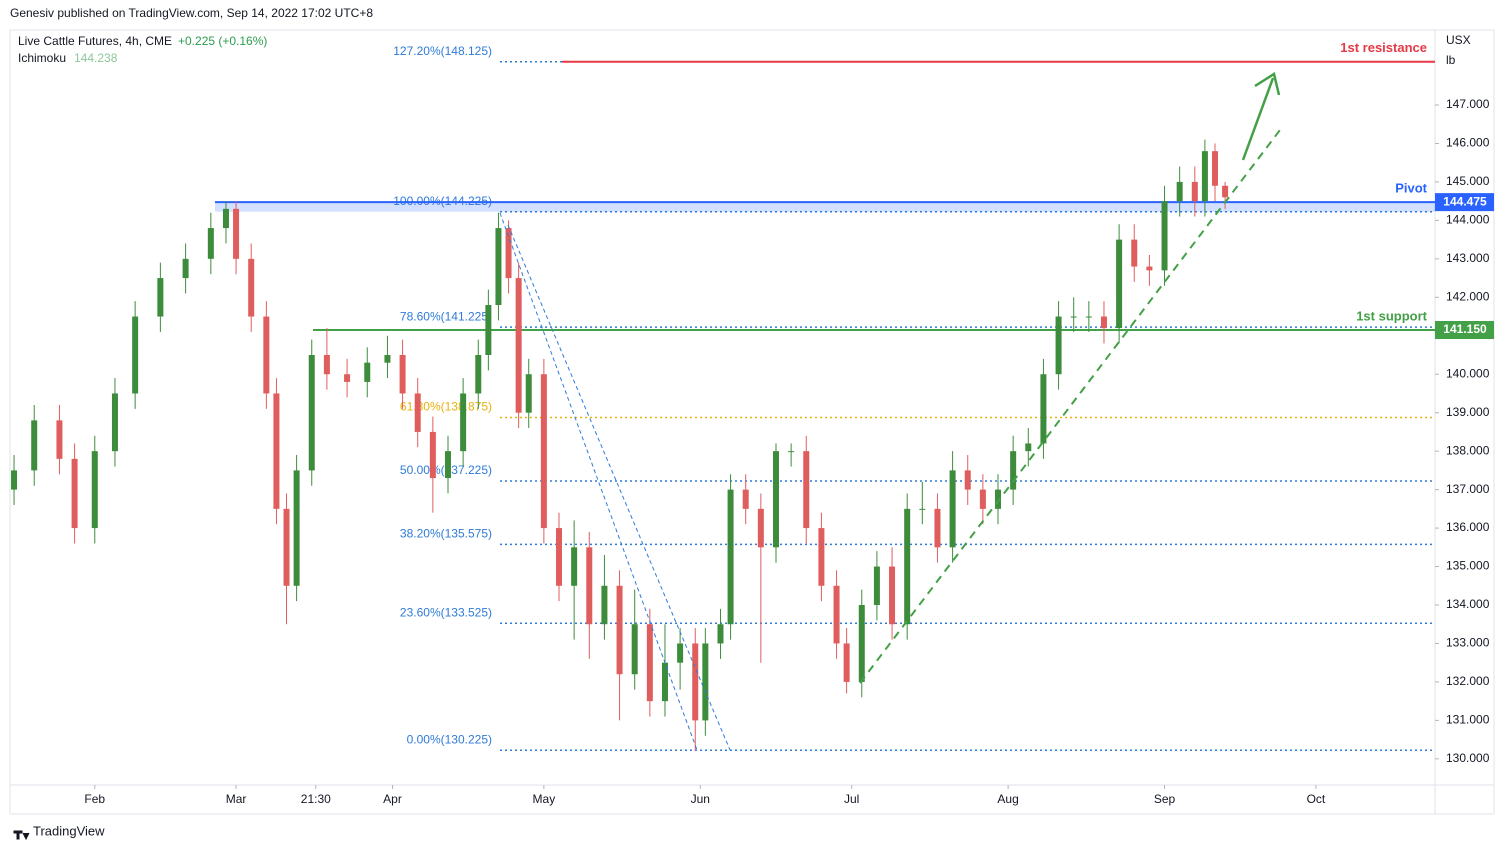 The image size is (1509, 849). Describe the element at coordinates (825, 207) in the screenshot. I see `pivot-zone` at that location.